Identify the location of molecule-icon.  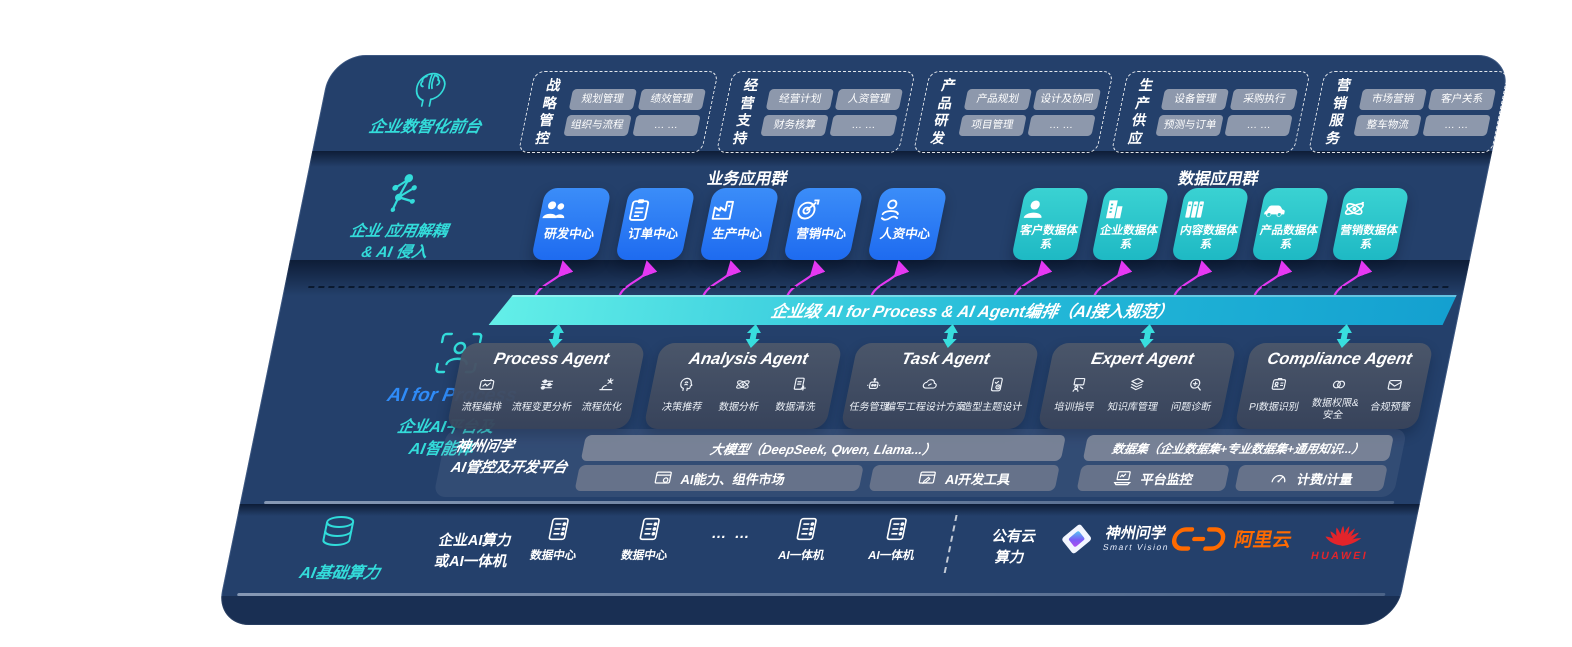
(403, 193).